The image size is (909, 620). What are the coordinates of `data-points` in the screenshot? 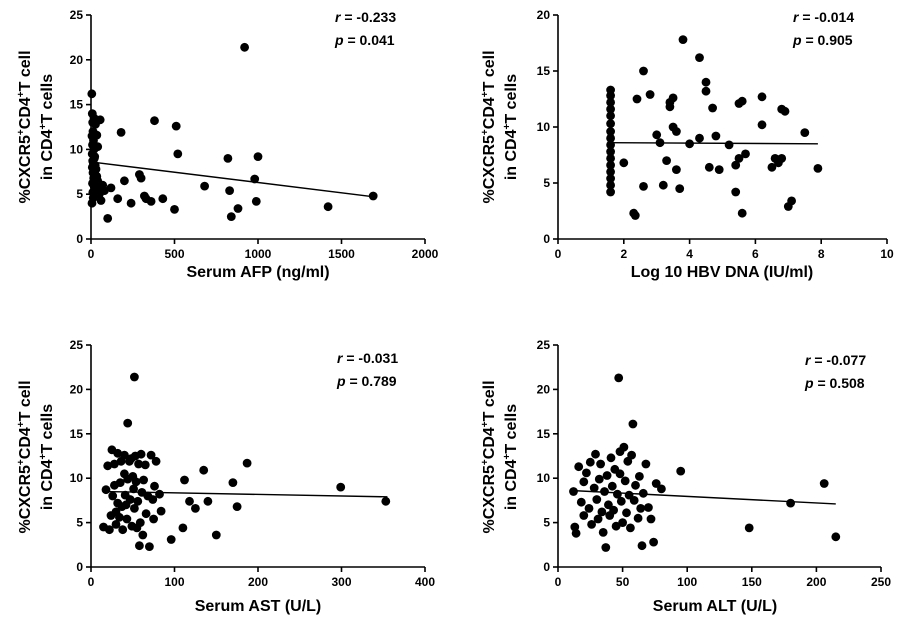 It's located at (245, 461).